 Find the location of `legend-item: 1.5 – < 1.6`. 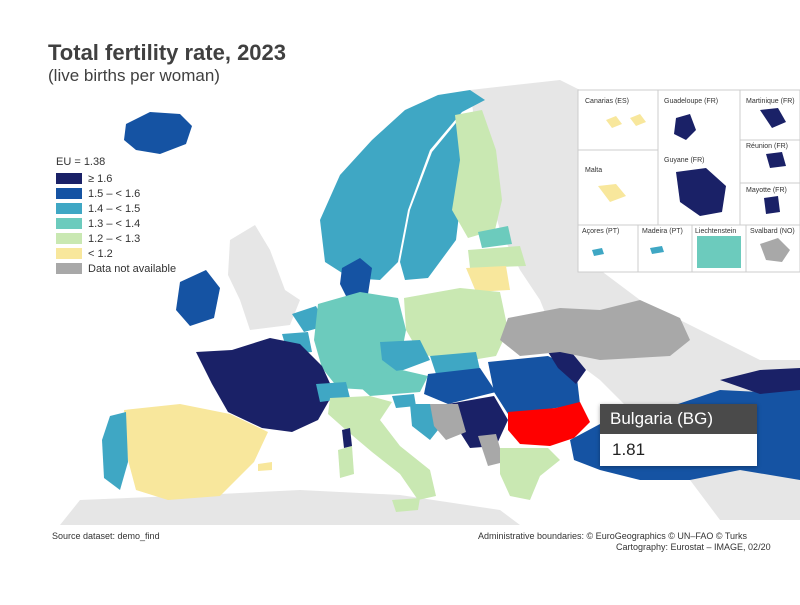

legend-item: 1.5 – < 1.6 is located at coordinates (116, 193).